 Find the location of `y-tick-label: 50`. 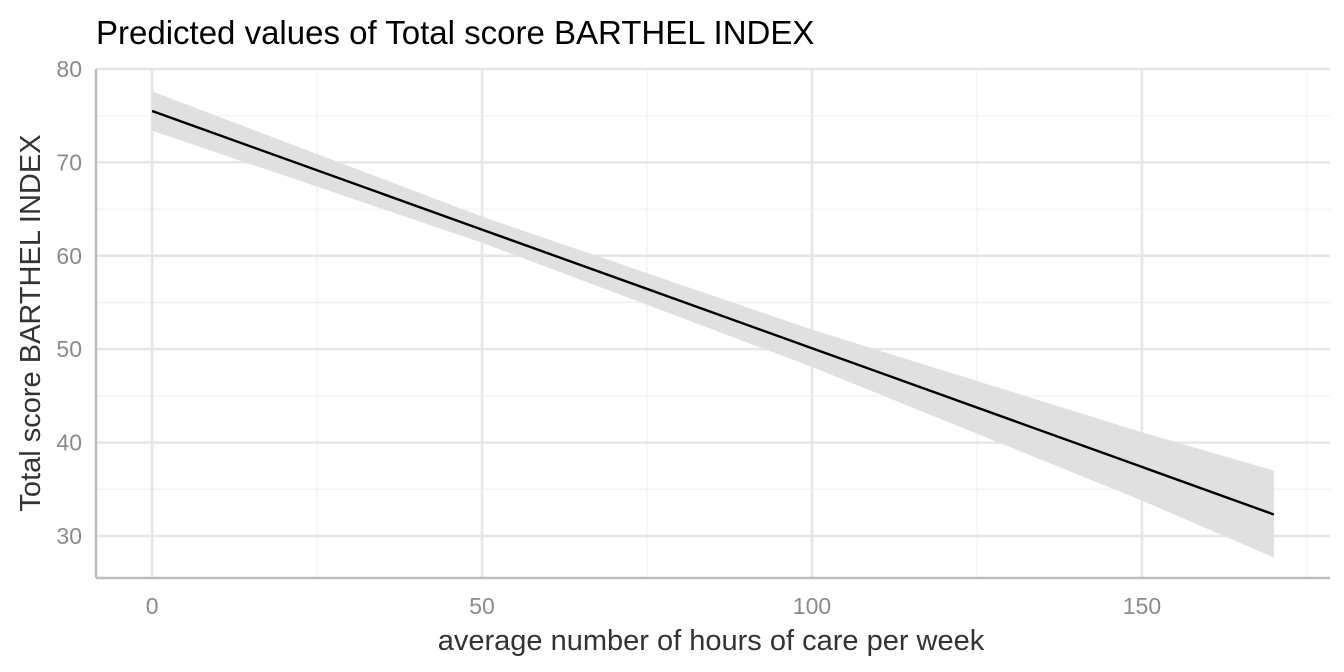

y-tick-label: 50 is located at coordinates (69, 349).